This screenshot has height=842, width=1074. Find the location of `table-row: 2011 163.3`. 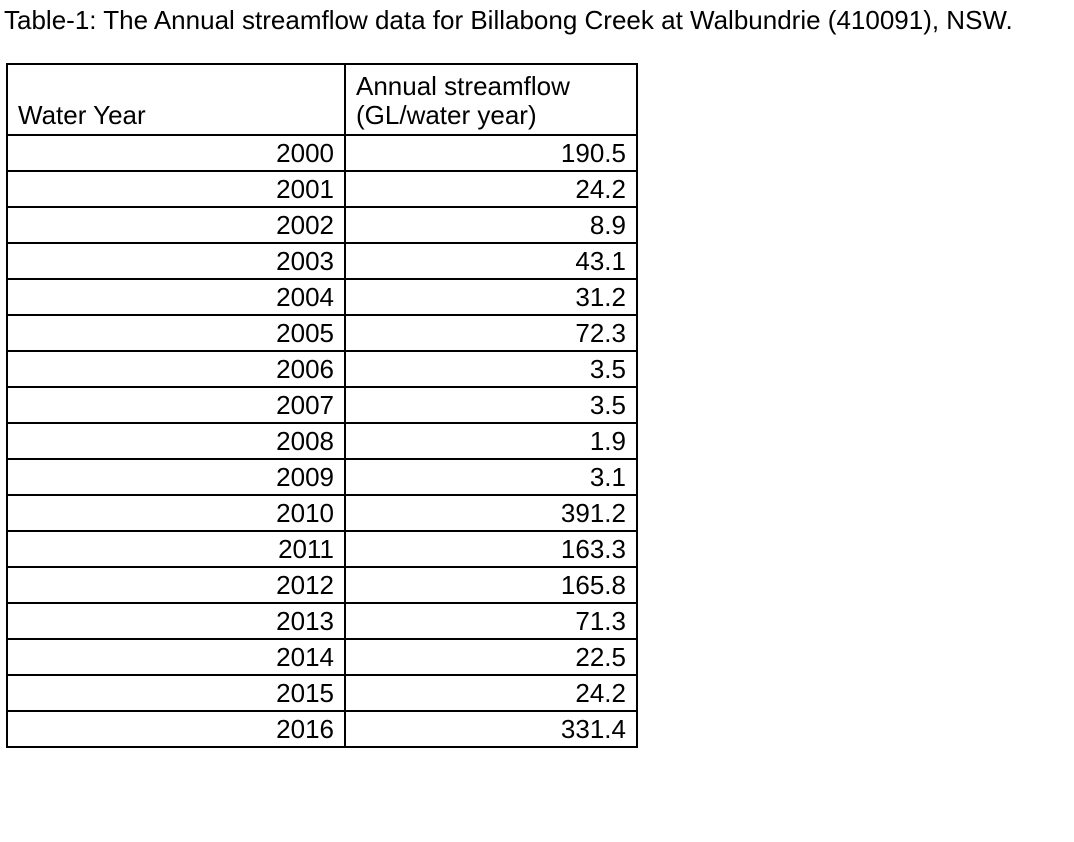

table-row: 2011 163.3 is located at coordinates (322, 549).